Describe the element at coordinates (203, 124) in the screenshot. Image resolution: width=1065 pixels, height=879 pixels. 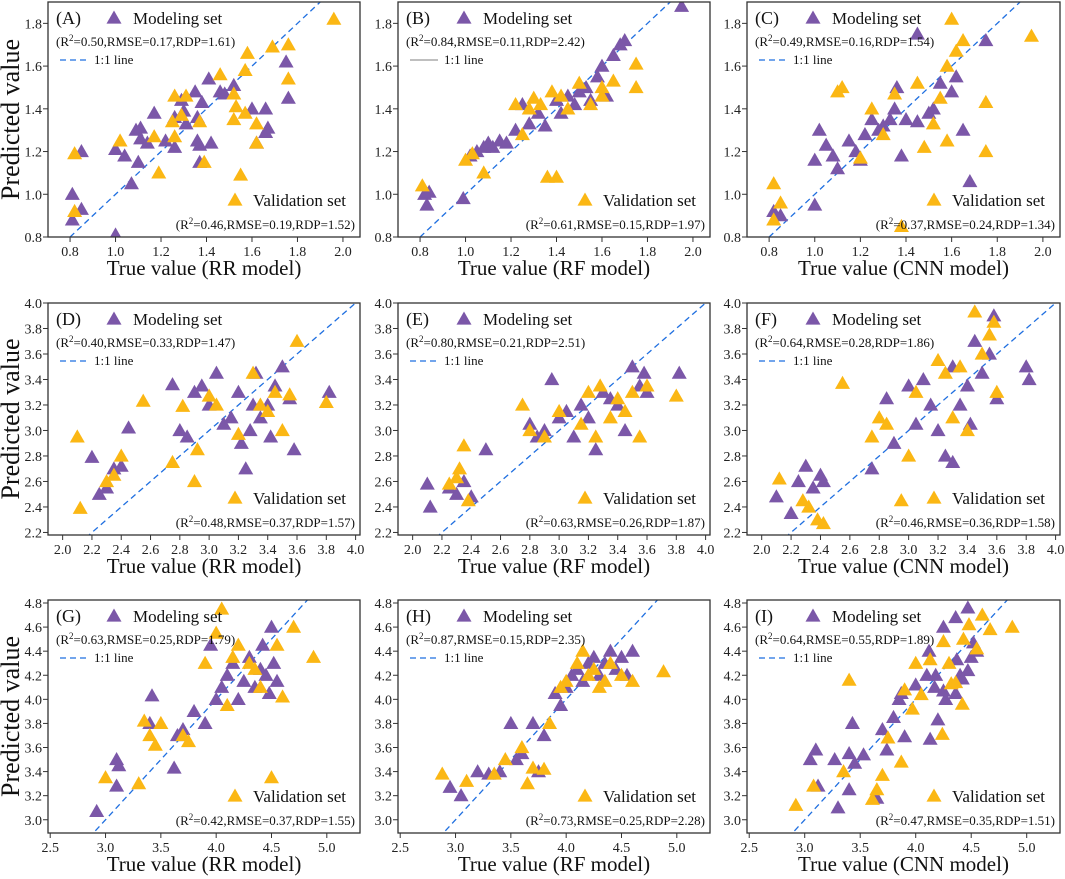
I see `points` at that location.